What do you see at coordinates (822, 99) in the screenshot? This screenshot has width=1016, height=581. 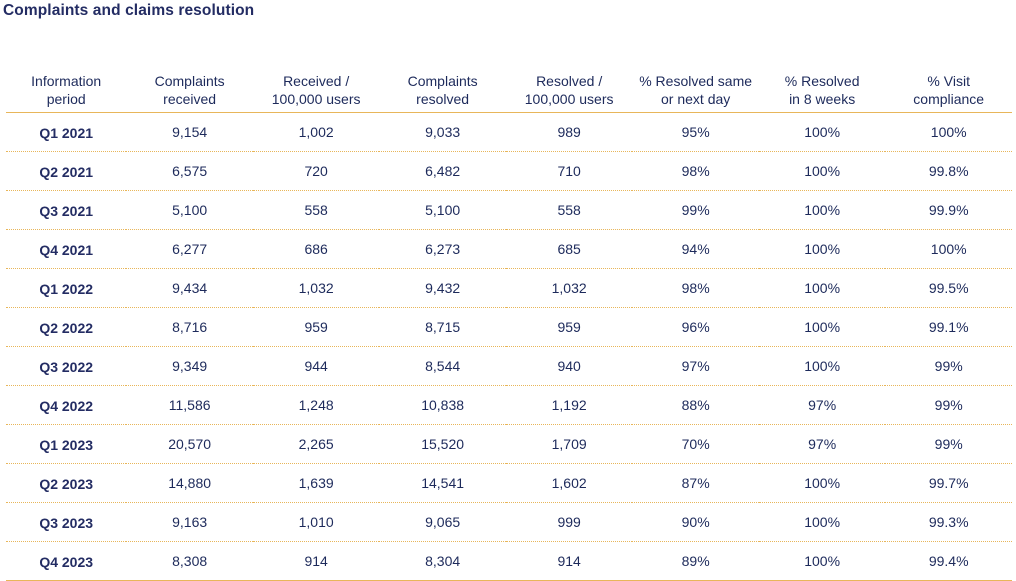 I see `header-label-line: in 8 weeks` at bounding box center [822, 99].